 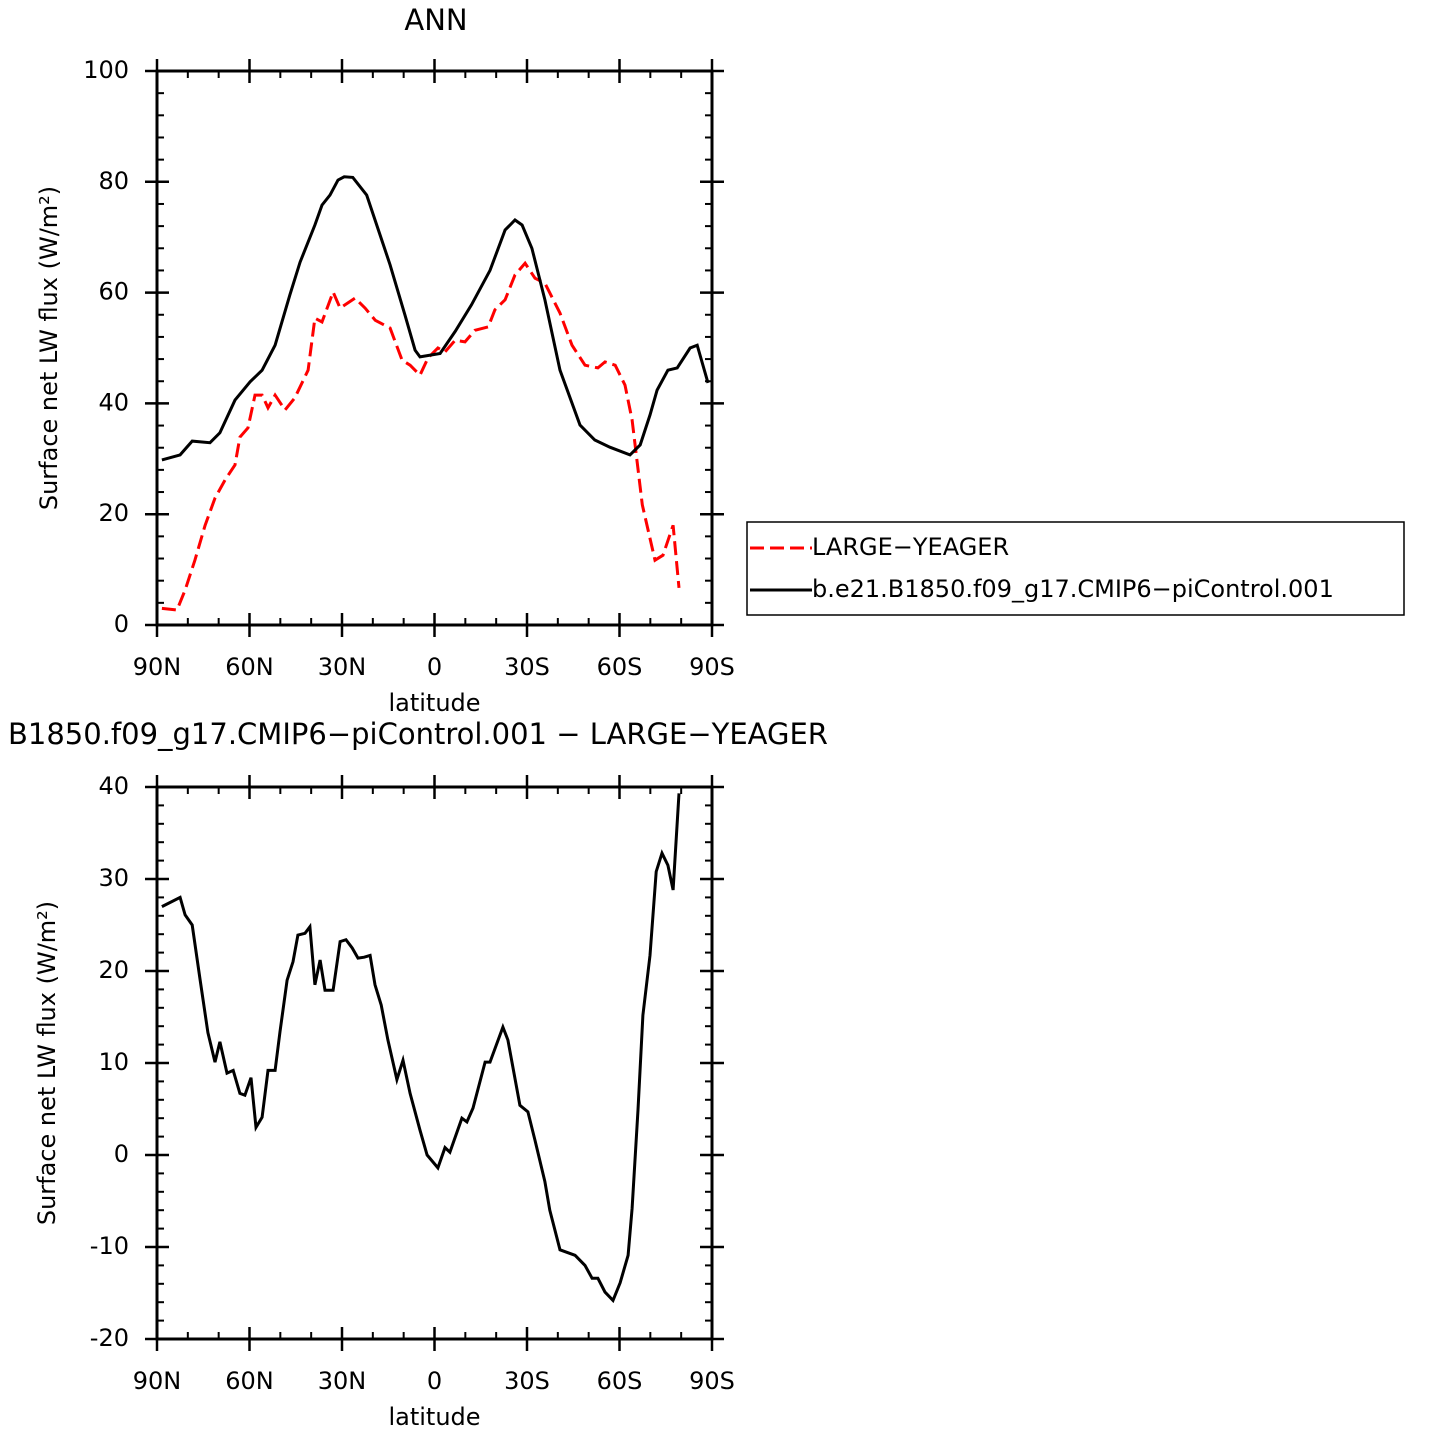 I want to click on y-tick-label: 30, so click(x=113, y=878).